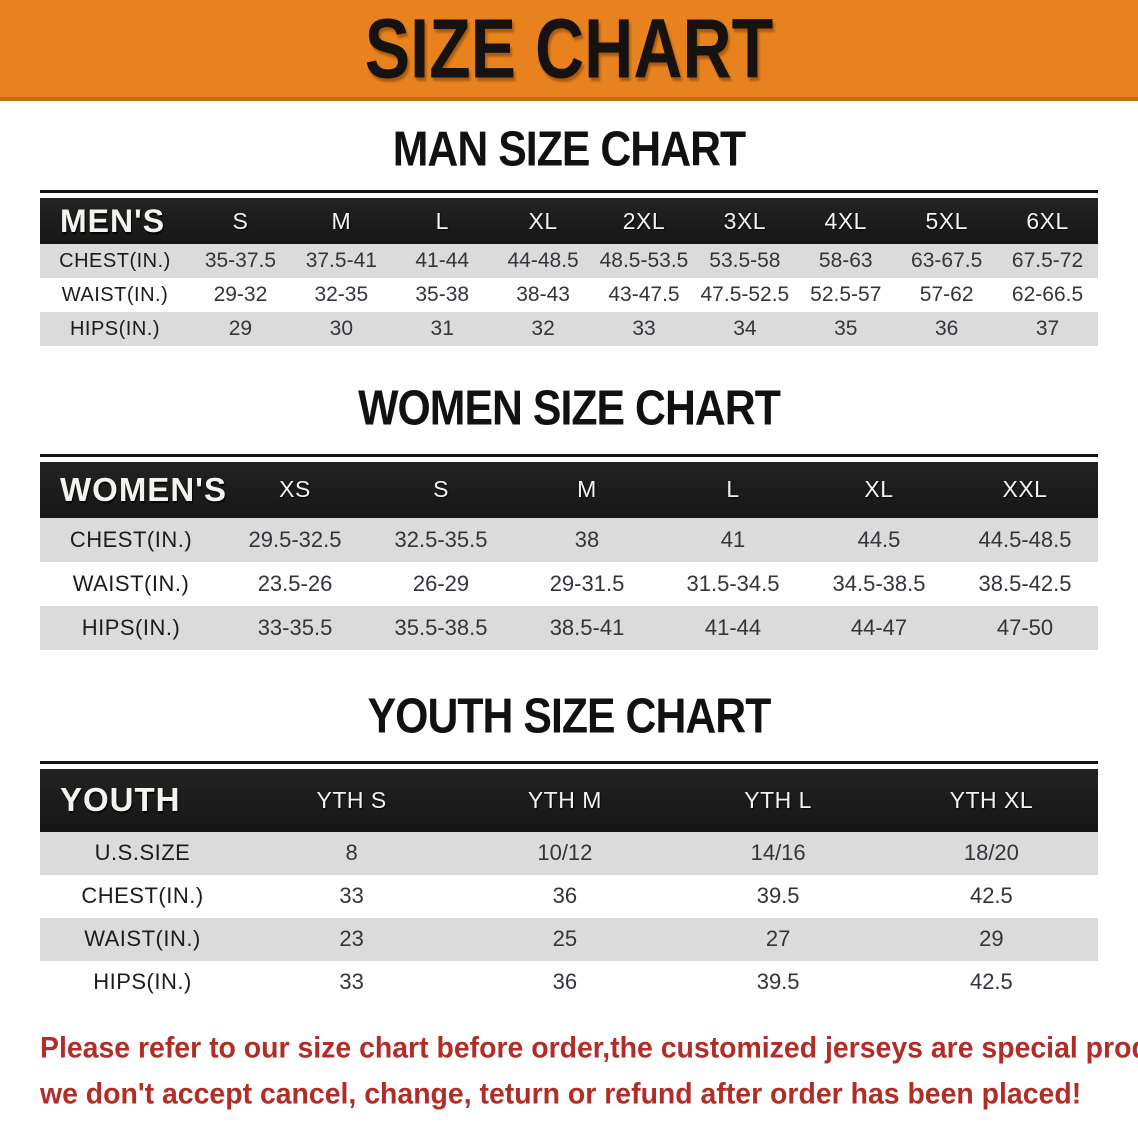  What do you see at coordinates (113, 220) in the screenshot?
I see `table-title: MEN'S` at bounding box center [113, 220].